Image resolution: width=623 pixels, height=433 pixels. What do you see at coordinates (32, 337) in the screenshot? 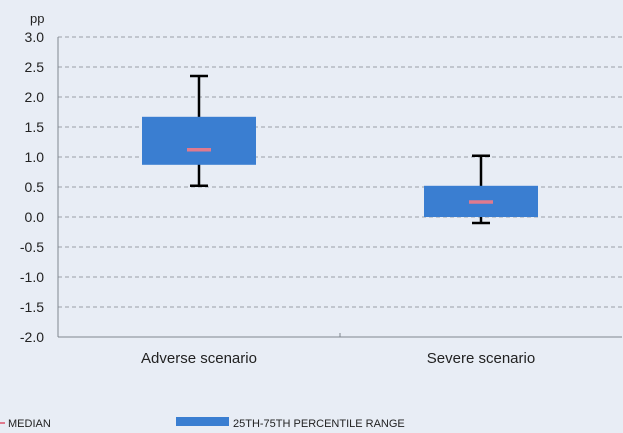
I see `y-tick-label: -2.0` at bounding box center [32, 337].